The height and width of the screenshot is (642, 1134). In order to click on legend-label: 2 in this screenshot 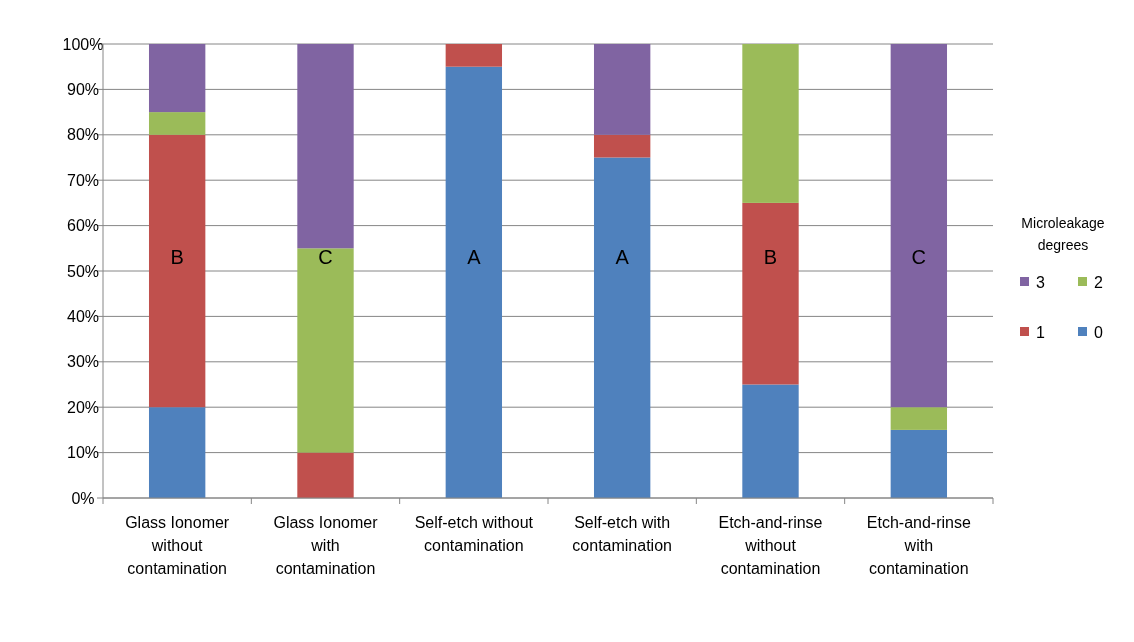, I will do `click(1098, 282)`.